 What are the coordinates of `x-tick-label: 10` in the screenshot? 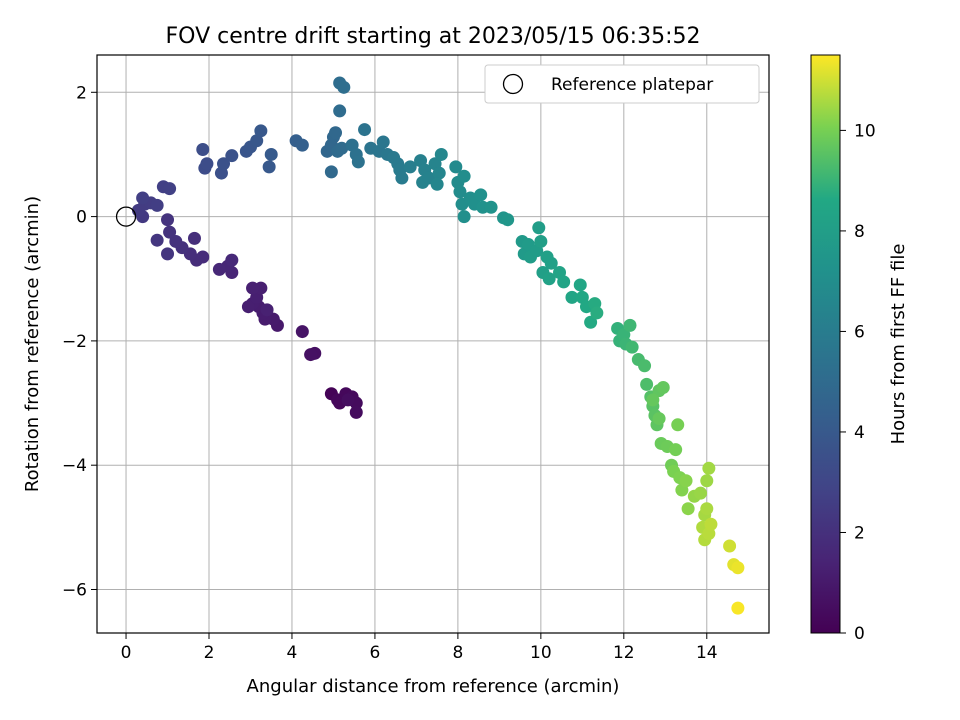 It's located at (541, 653).